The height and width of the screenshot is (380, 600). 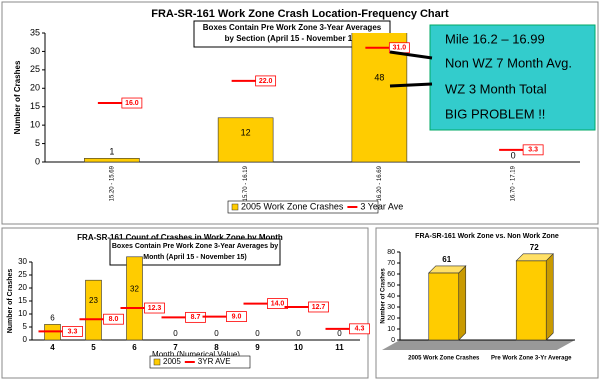 I want to click on y-tick-label: 25, so click(x=22, y=274).